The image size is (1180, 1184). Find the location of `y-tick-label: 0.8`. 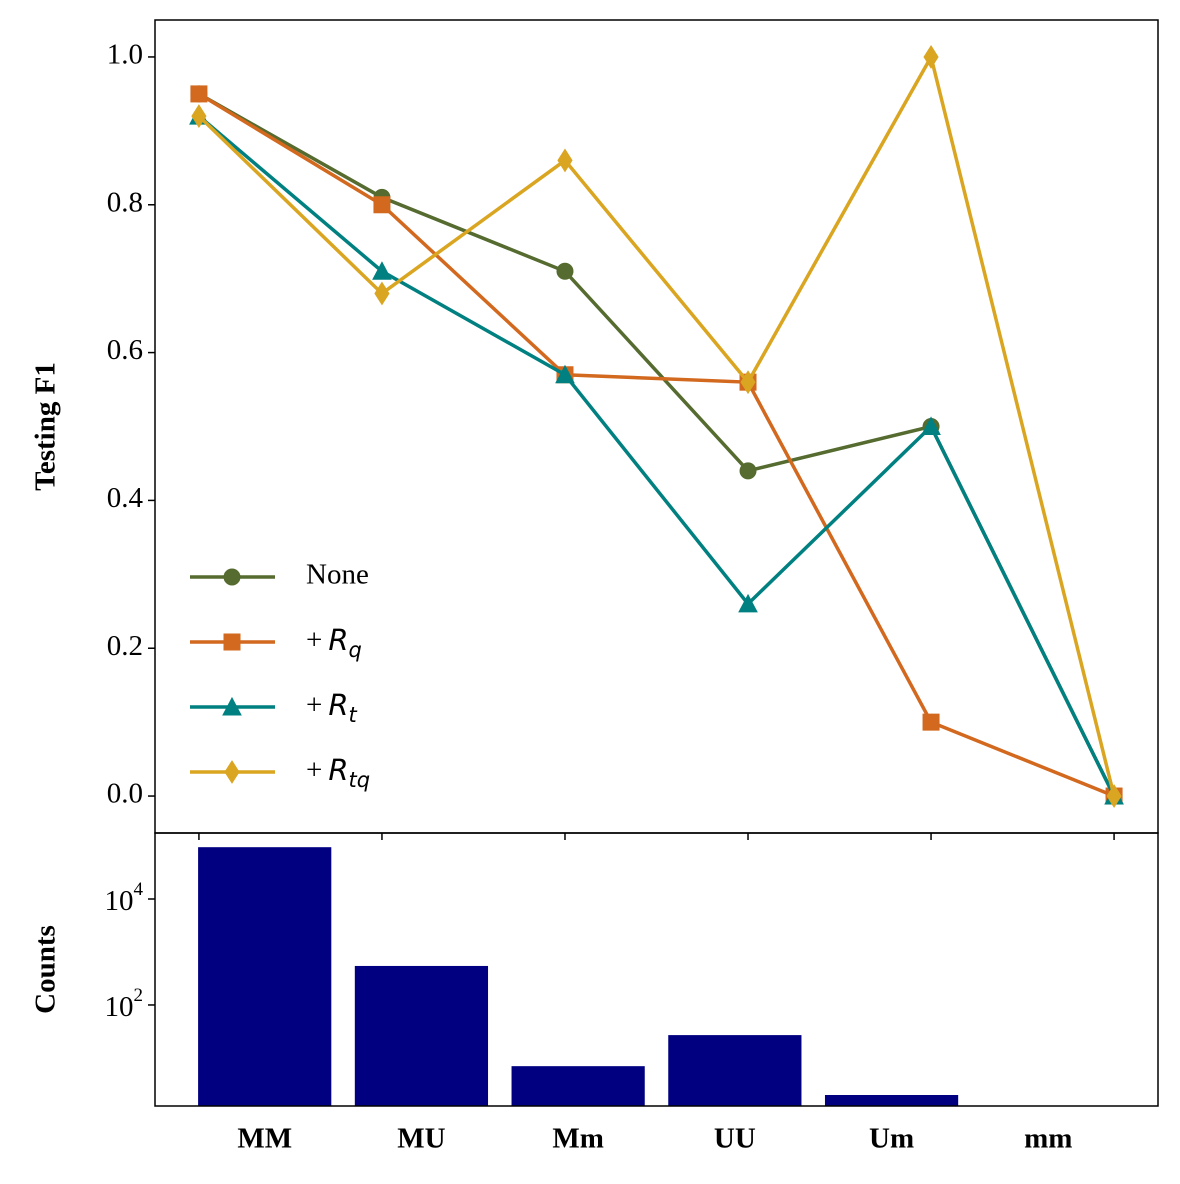

y-tick-label: 0.8 is located at coordinates (125, 202).